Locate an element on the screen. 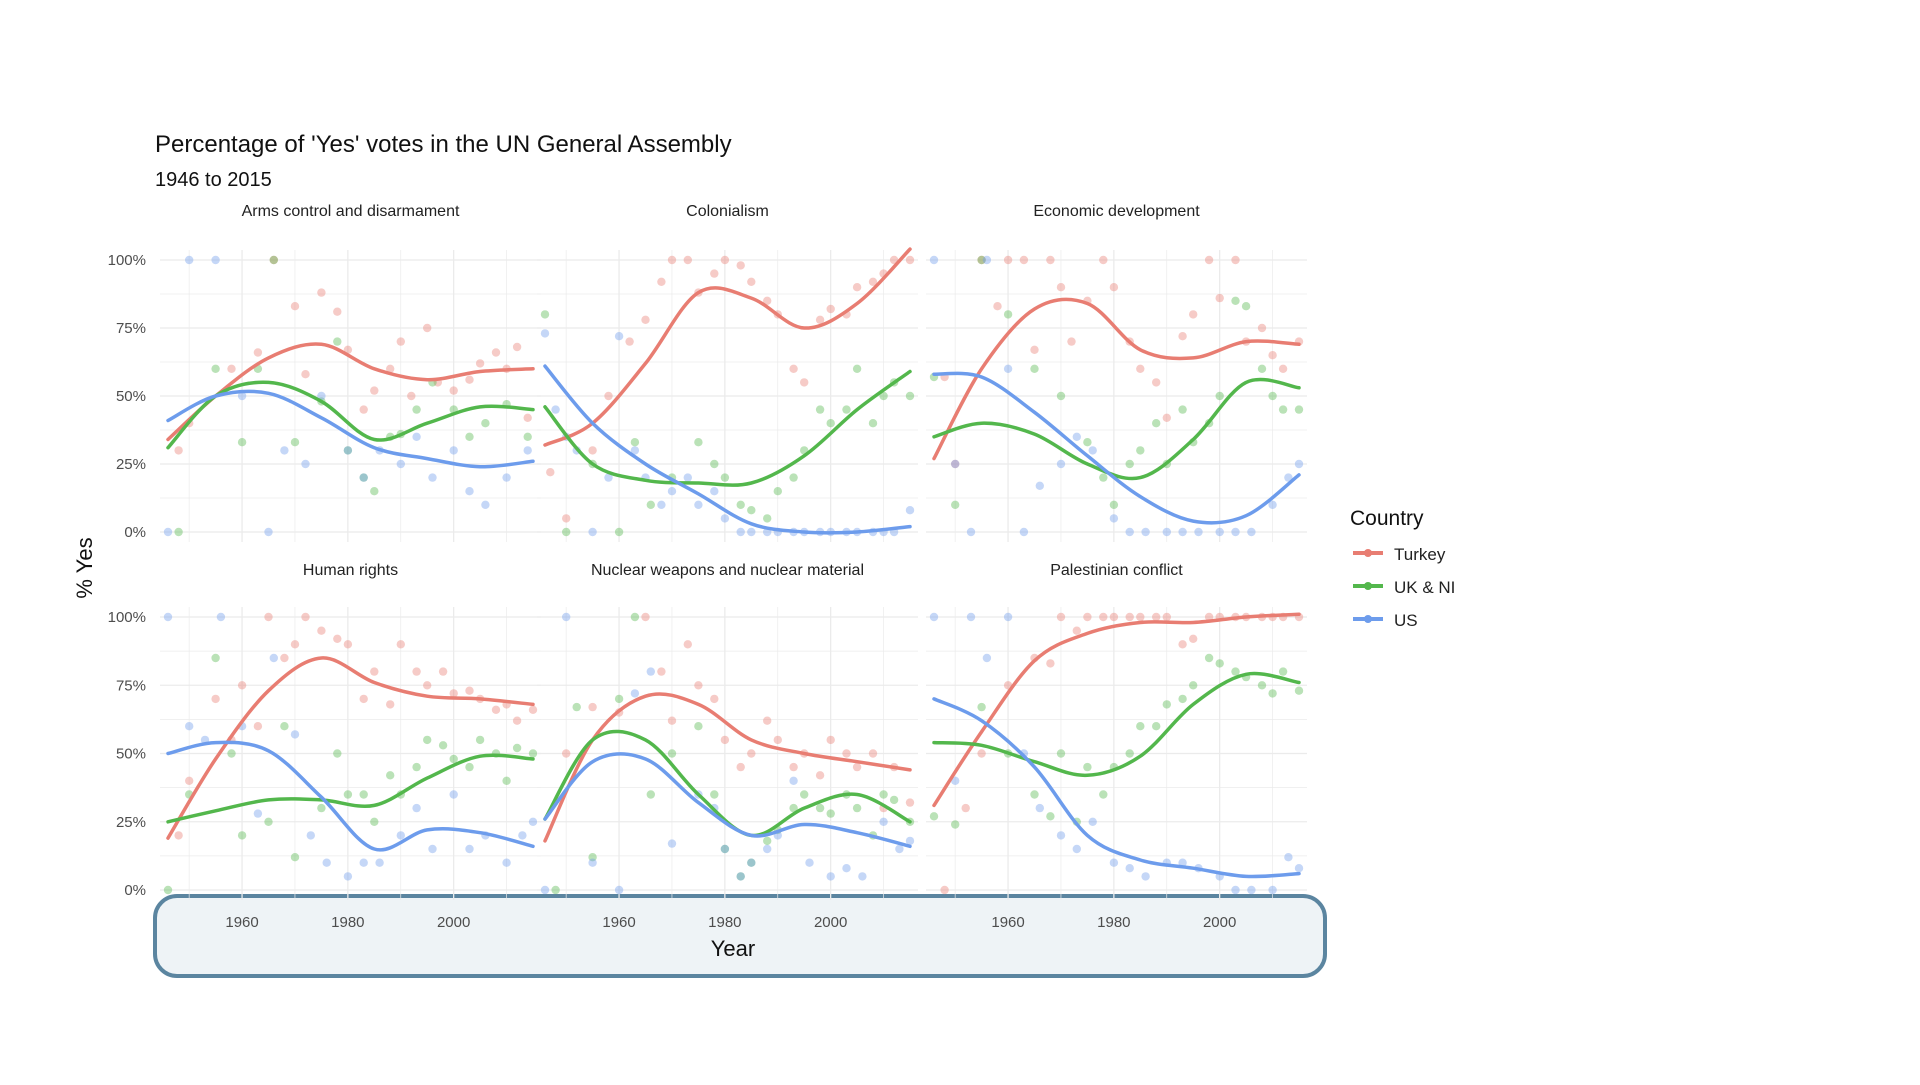 Image resolution: width=1920 pixels, height=1085 pixels. legend-label-uk-ni: UK & NI is located at coordinates (1424, 587).